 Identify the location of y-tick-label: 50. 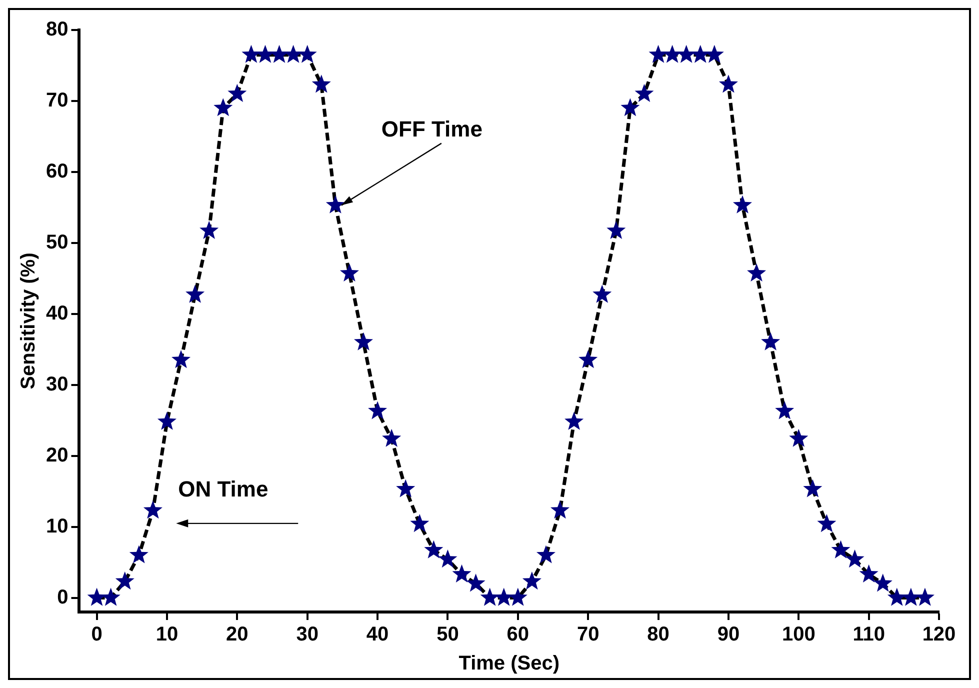
(57, 242).